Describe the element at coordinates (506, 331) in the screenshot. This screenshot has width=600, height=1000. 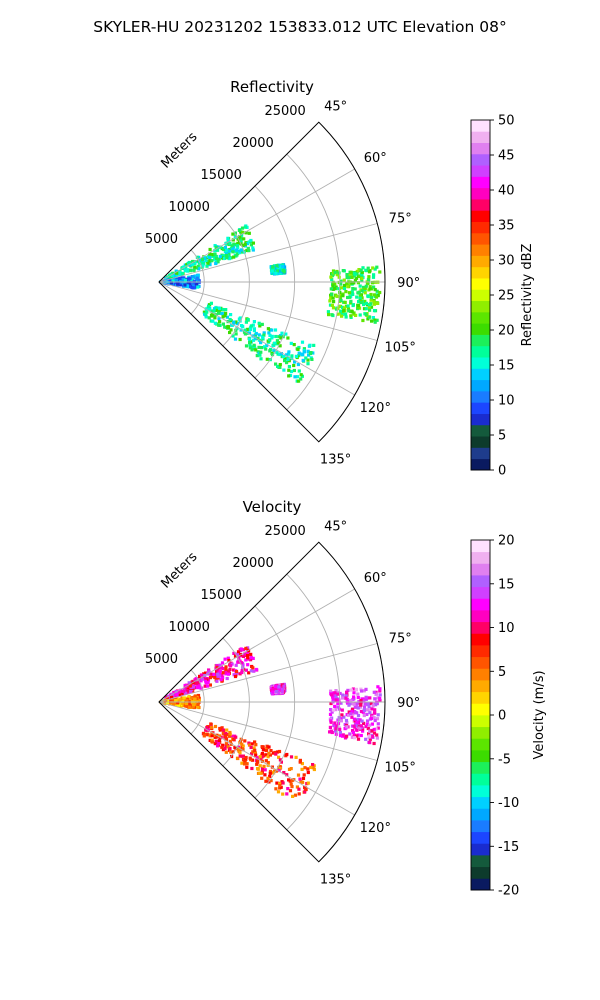
I see `colorbar-tick-label: 20` at that location.